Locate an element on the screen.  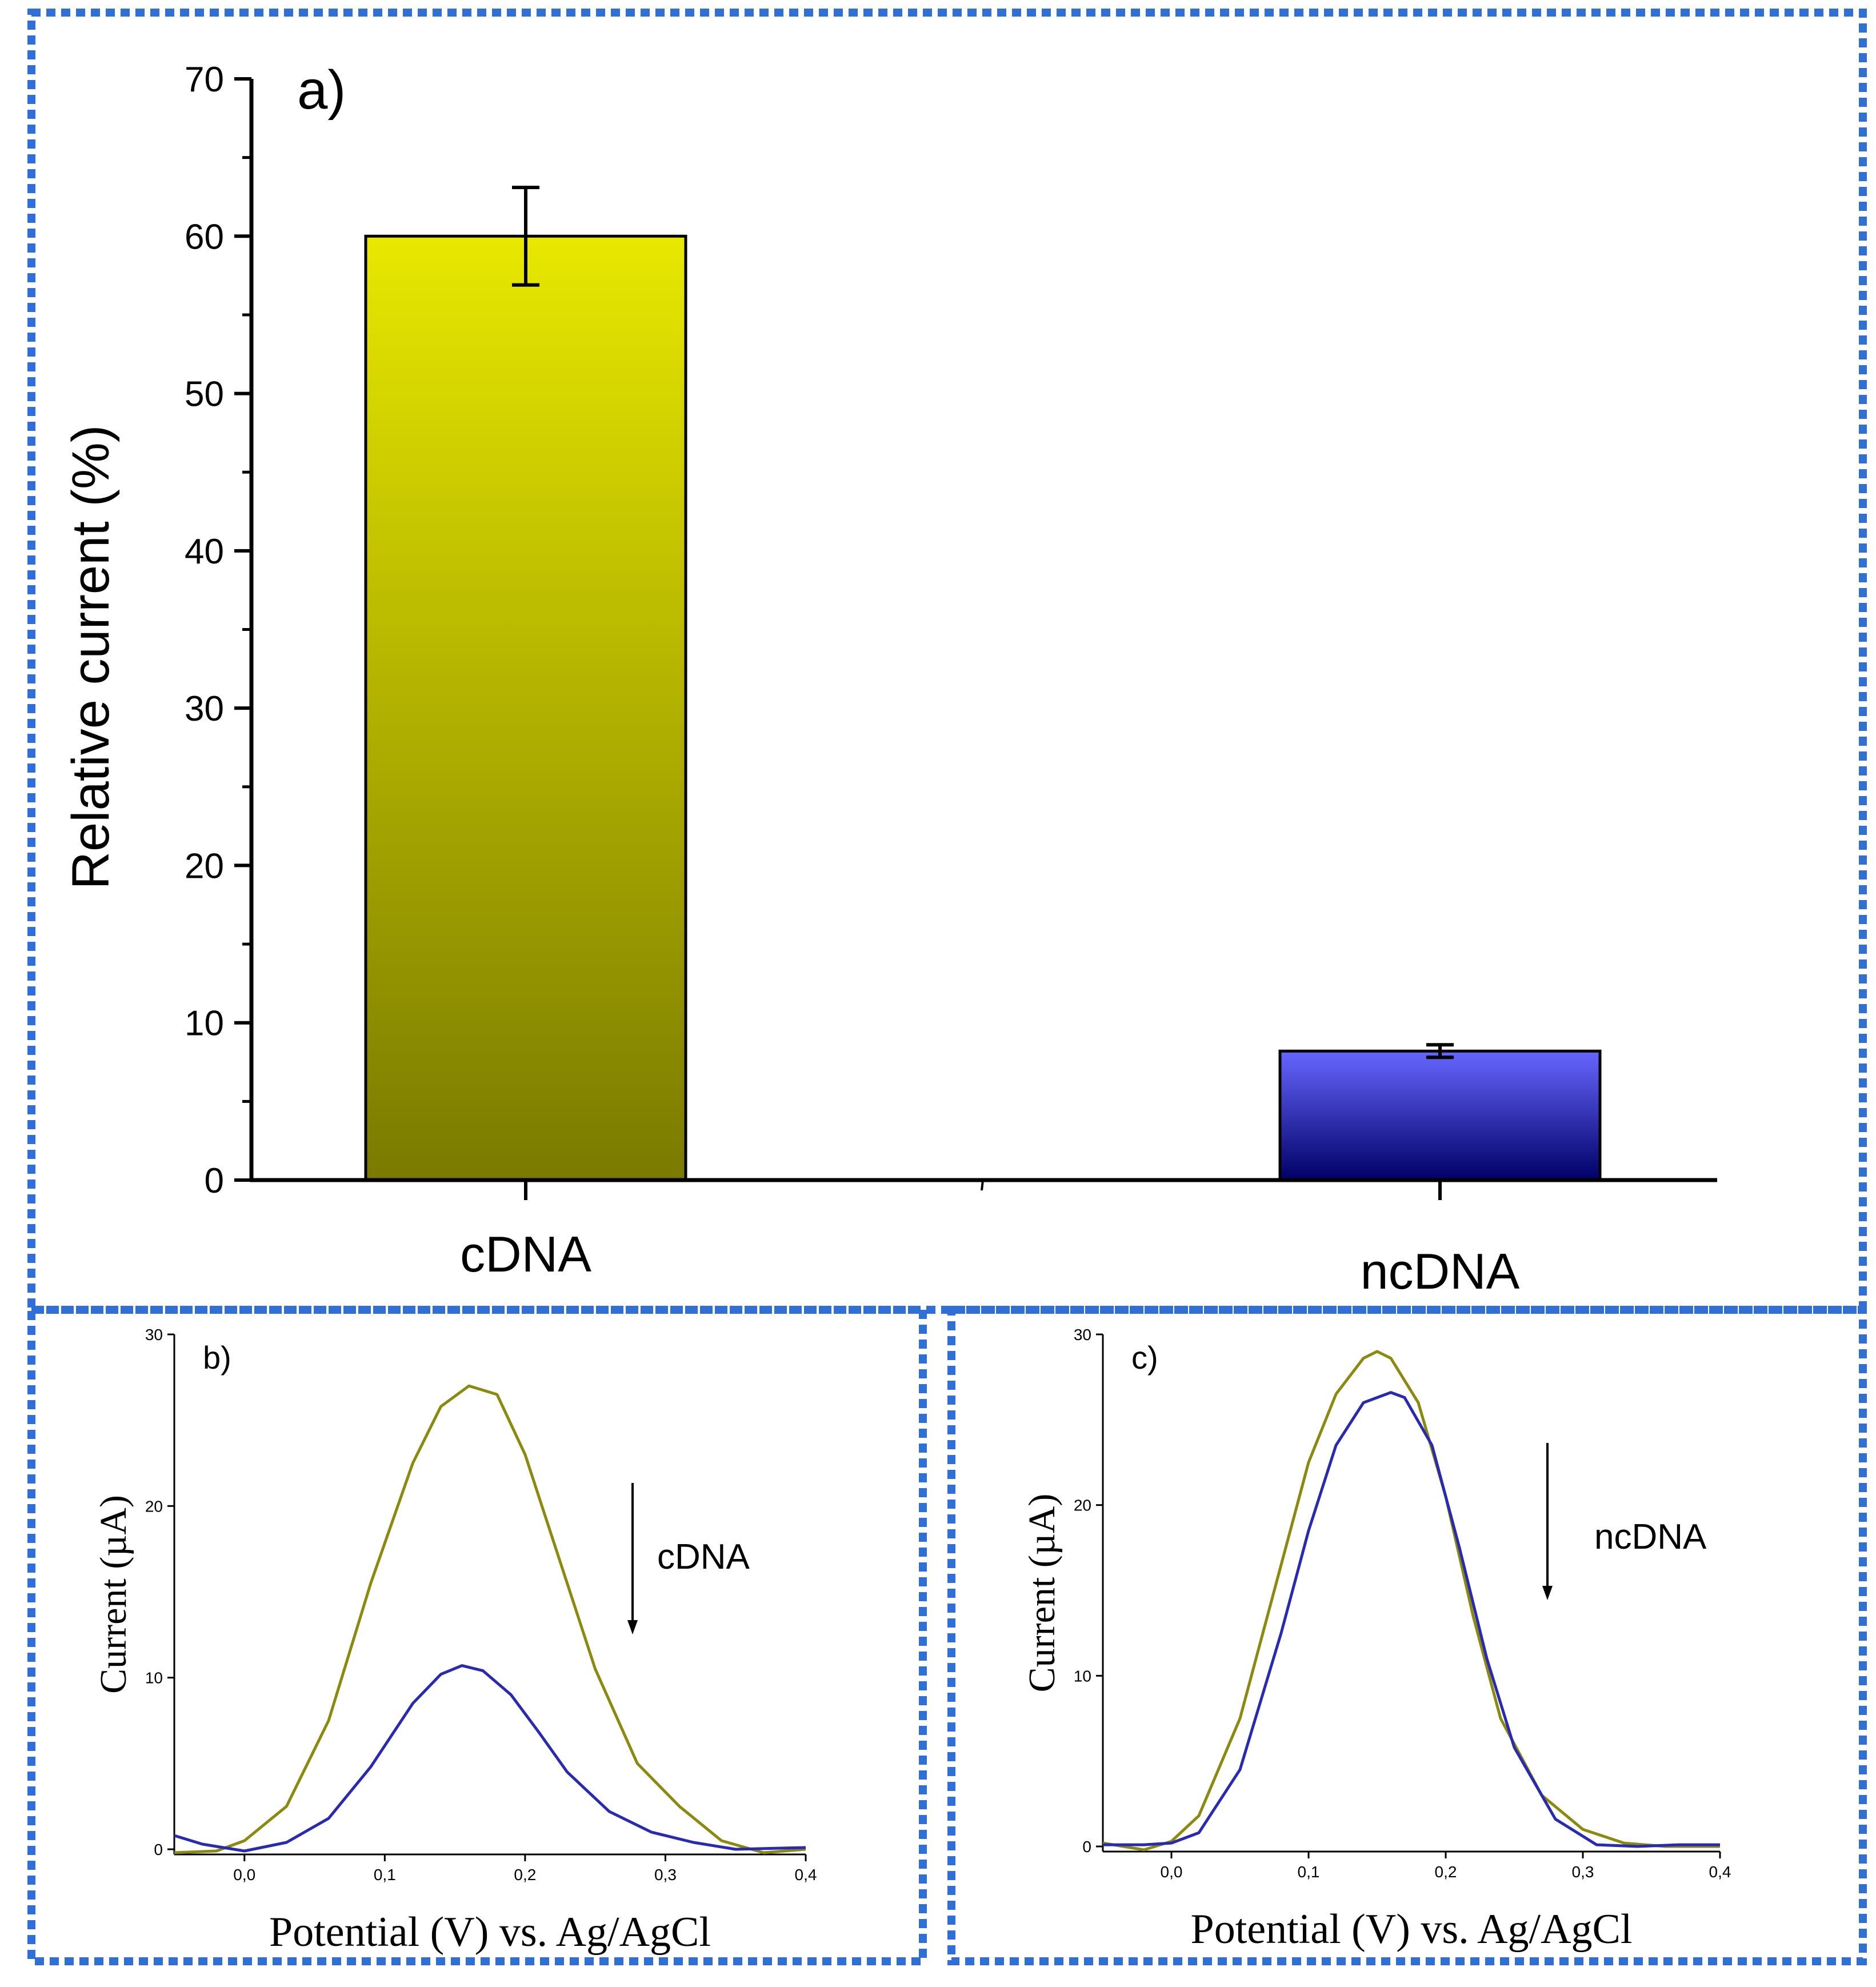
x-category-label: cDNA is located at coordinates (525, 1254).